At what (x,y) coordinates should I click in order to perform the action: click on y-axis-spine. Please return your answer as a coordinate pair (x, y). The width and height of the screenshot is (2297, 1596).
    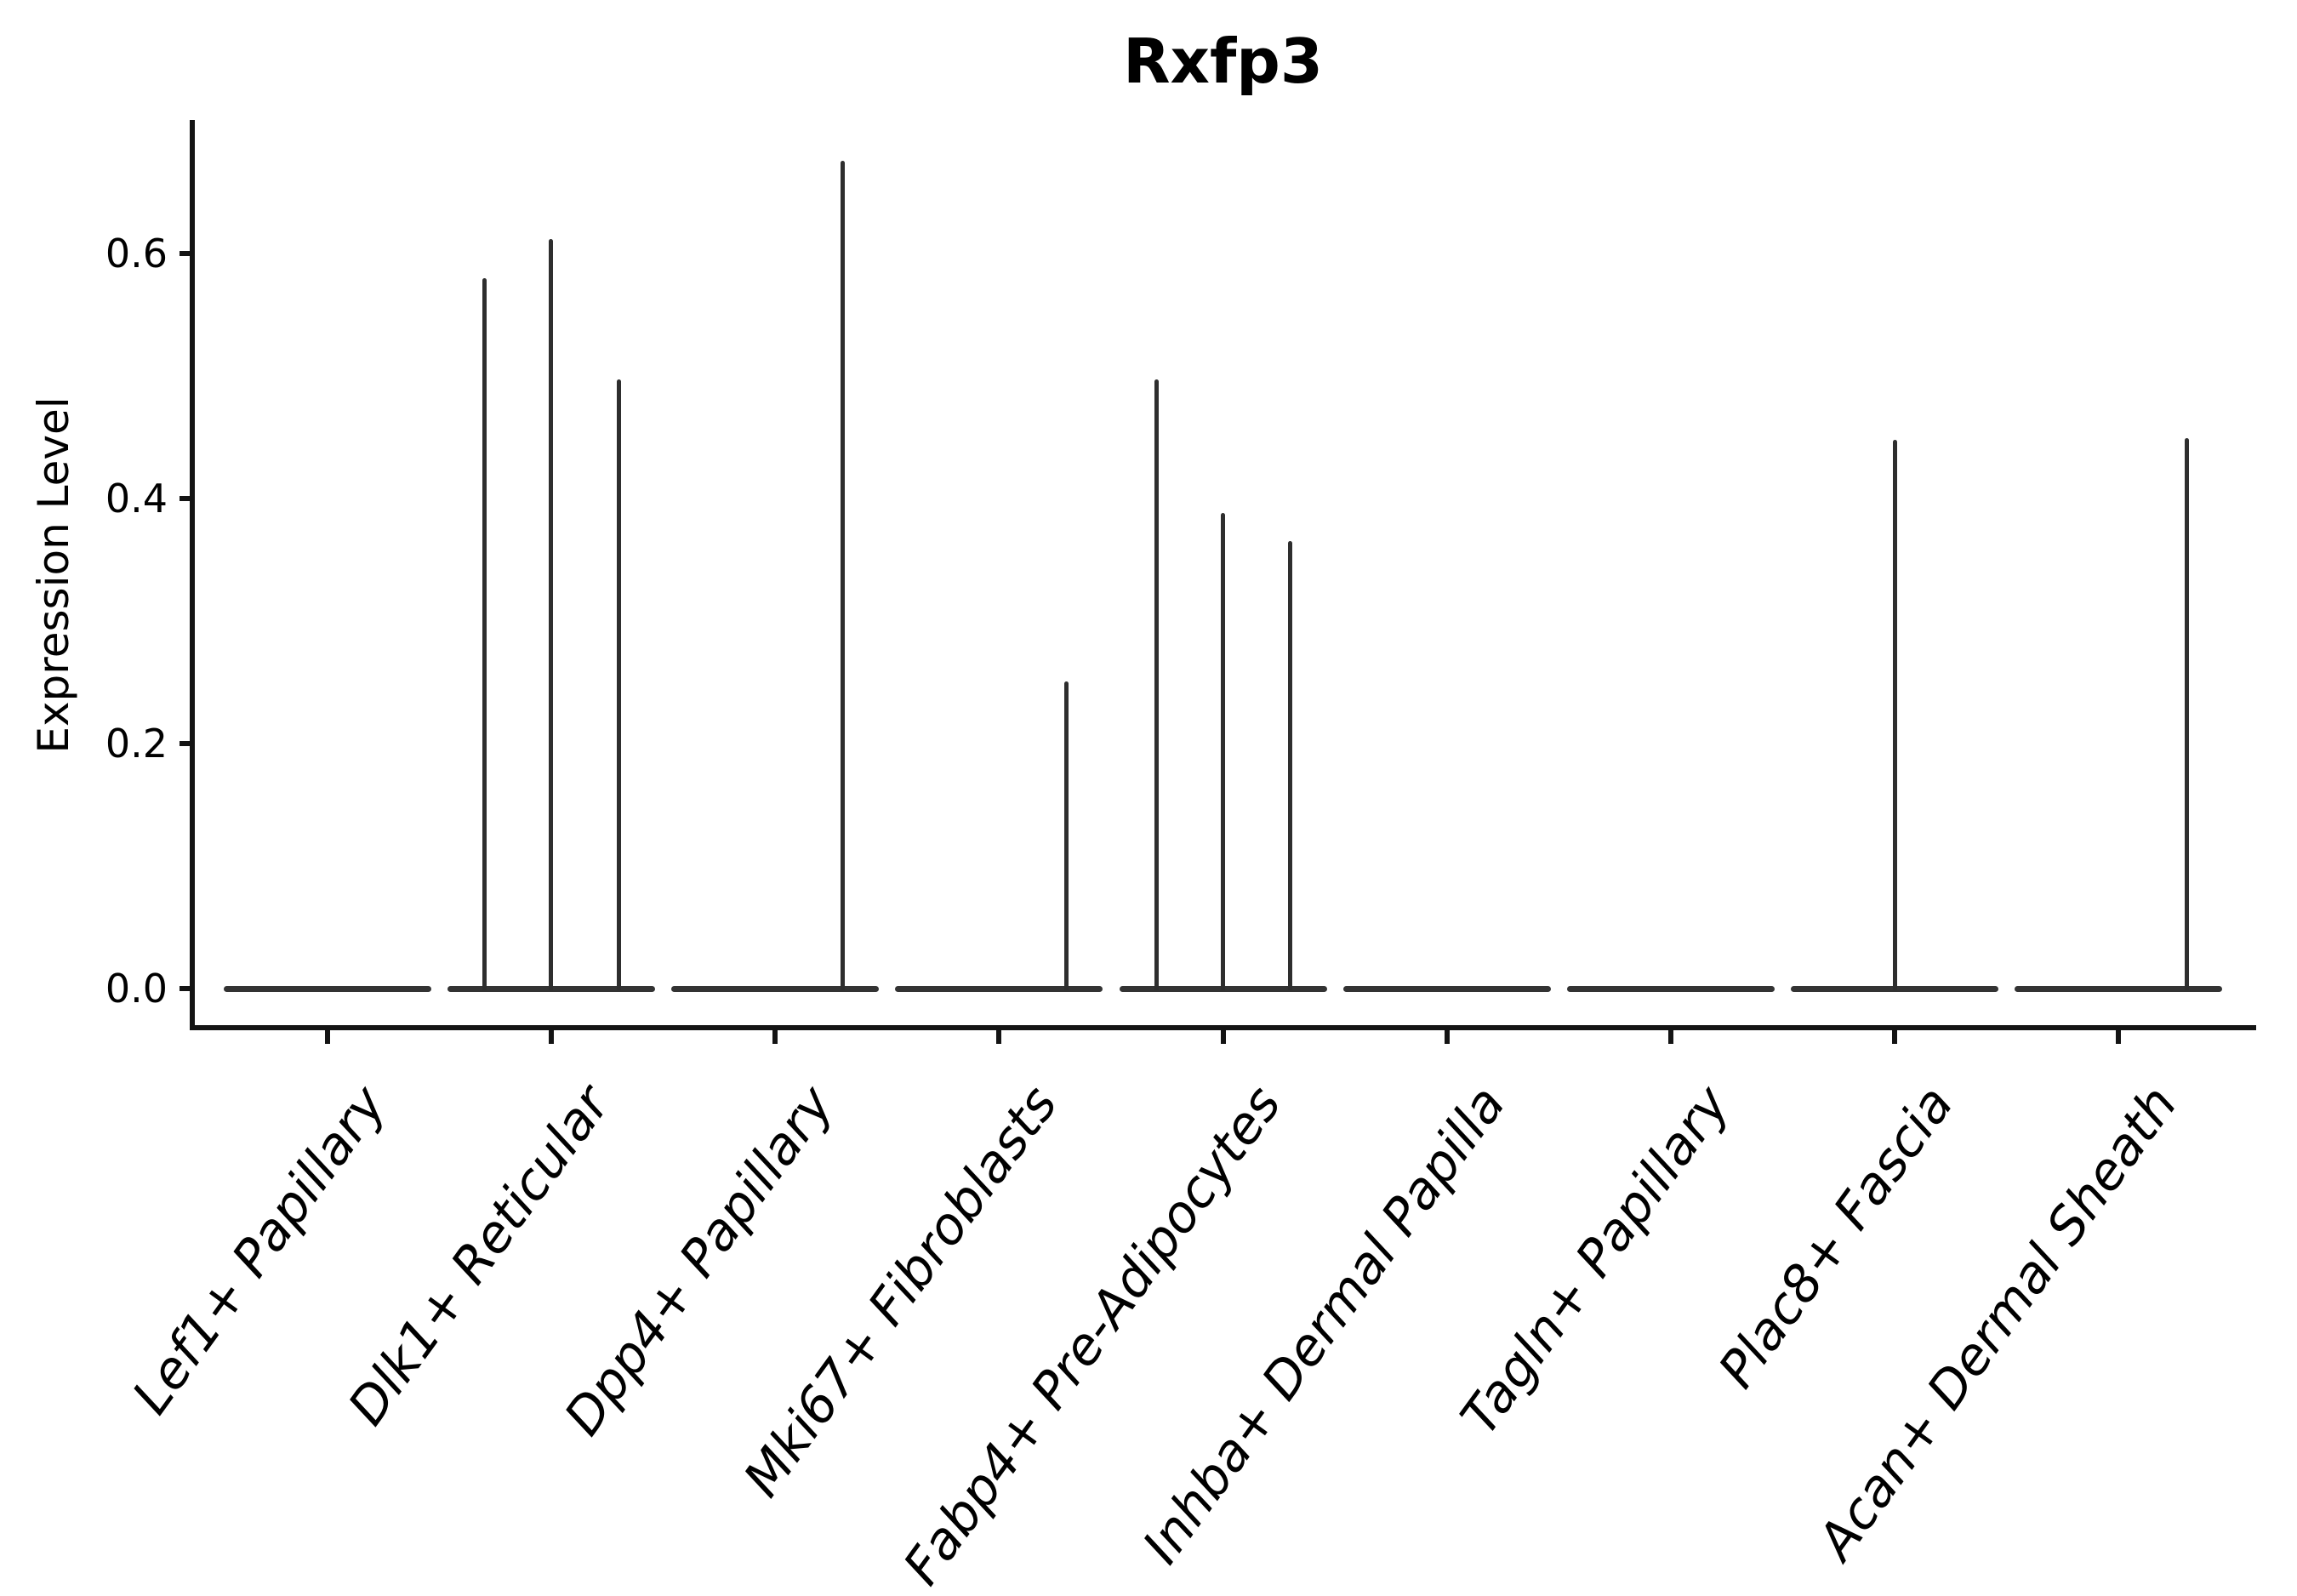
    Looking at the image, I should click on (192, 575).